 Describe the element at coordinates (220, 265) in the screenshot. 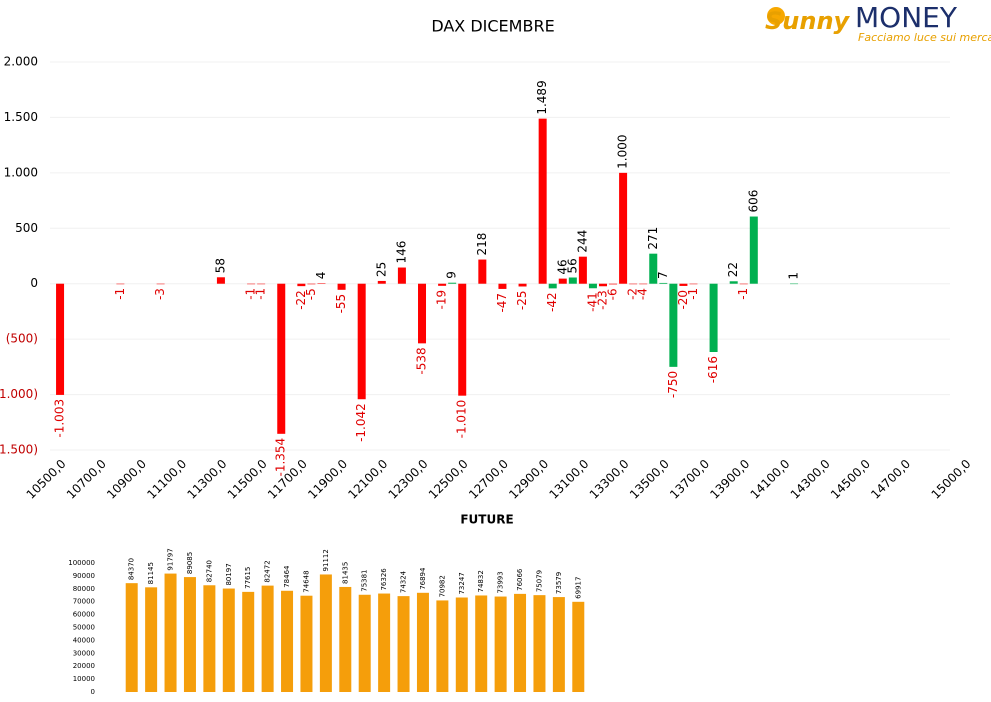

I see `data-label: 58` at that location.